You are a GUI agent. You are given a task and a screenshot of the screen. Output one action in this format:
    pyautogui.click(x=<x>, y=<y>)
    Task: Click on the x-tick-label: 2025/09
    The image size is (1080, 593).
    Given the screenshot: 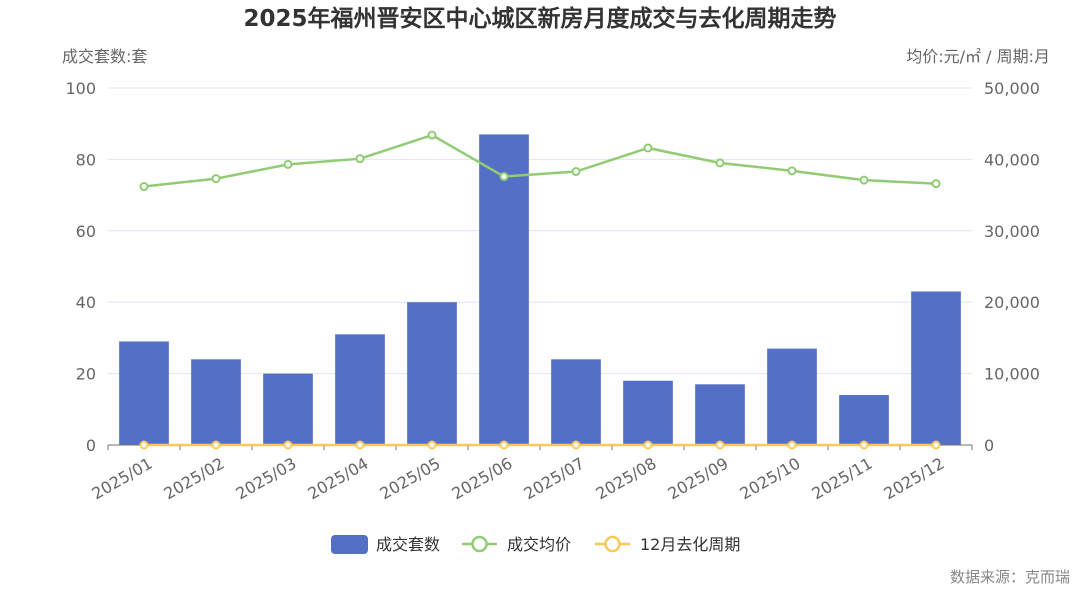 What is the action you would take?
    pyautogui.click(x=698, y=479)
    